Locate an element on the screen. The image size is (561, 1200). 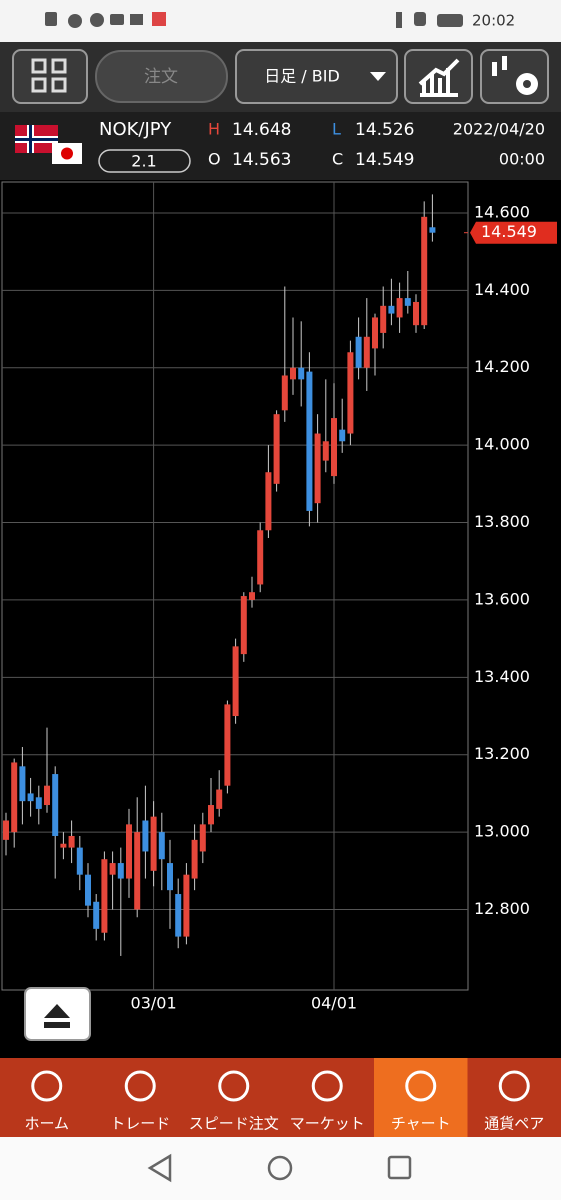
timeframe-dropdown is located at coordinates (316, 76).